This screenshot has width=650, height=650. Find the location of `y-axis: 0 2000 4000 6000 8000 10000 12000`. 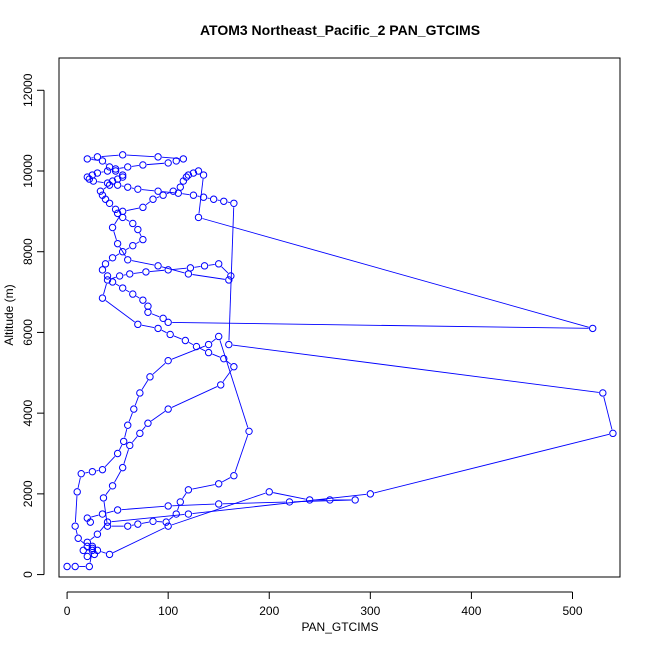

y-axis: 0 2000 4000 6000 8000 10000 12000 is located at coordinates (33, 325).